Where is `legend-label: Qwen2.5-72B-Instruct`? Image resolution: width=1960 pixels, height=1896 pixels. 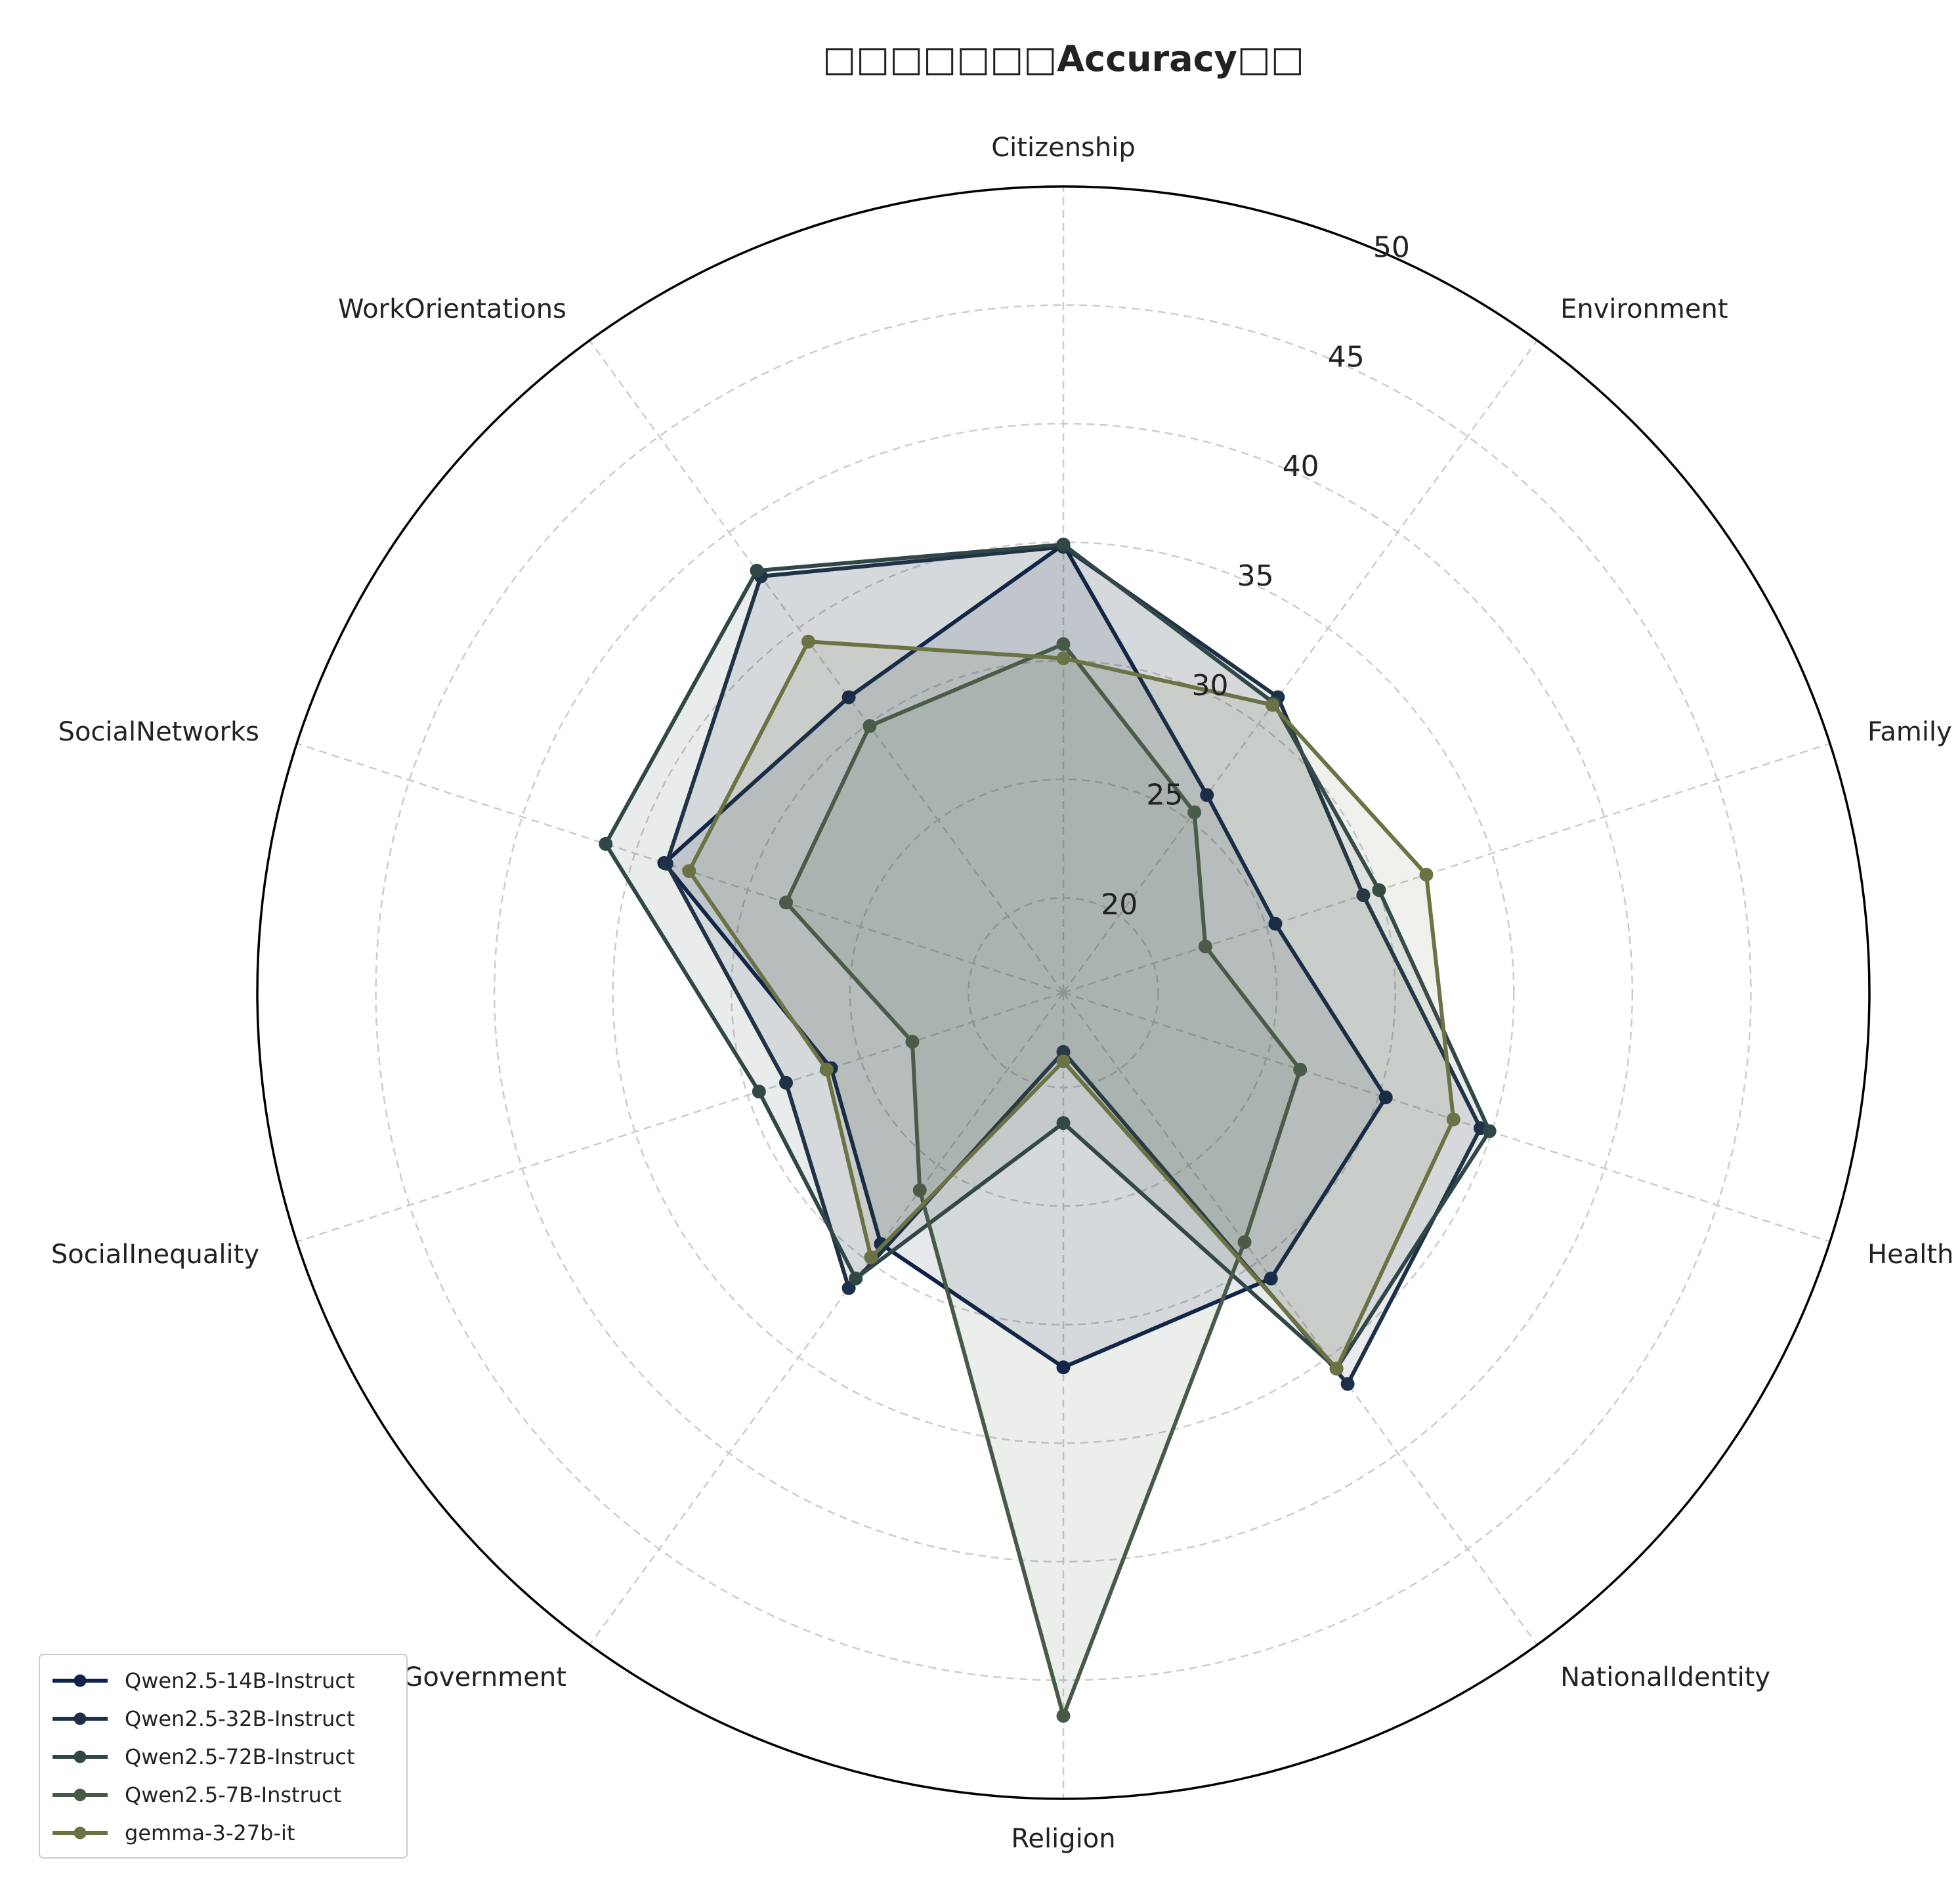
legend-label: Qwen2.5-72B-Instruct is located at coordinates (240, 1756).